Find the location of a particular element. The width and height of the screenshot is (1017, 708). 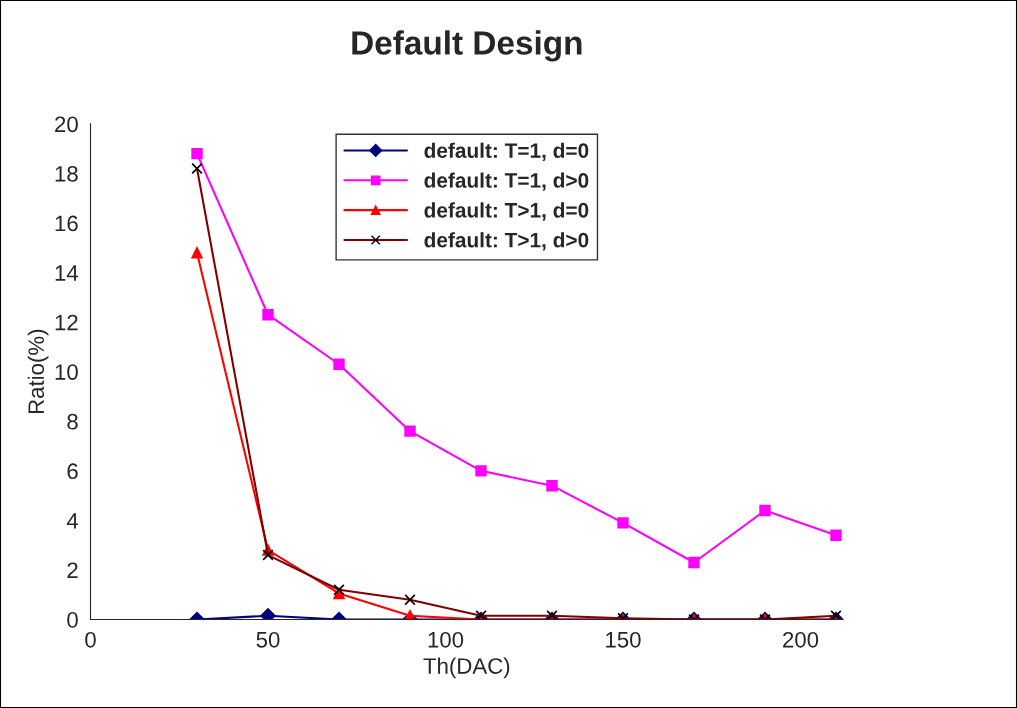

chart-title: Default Design is located at coordinates (467, 46).